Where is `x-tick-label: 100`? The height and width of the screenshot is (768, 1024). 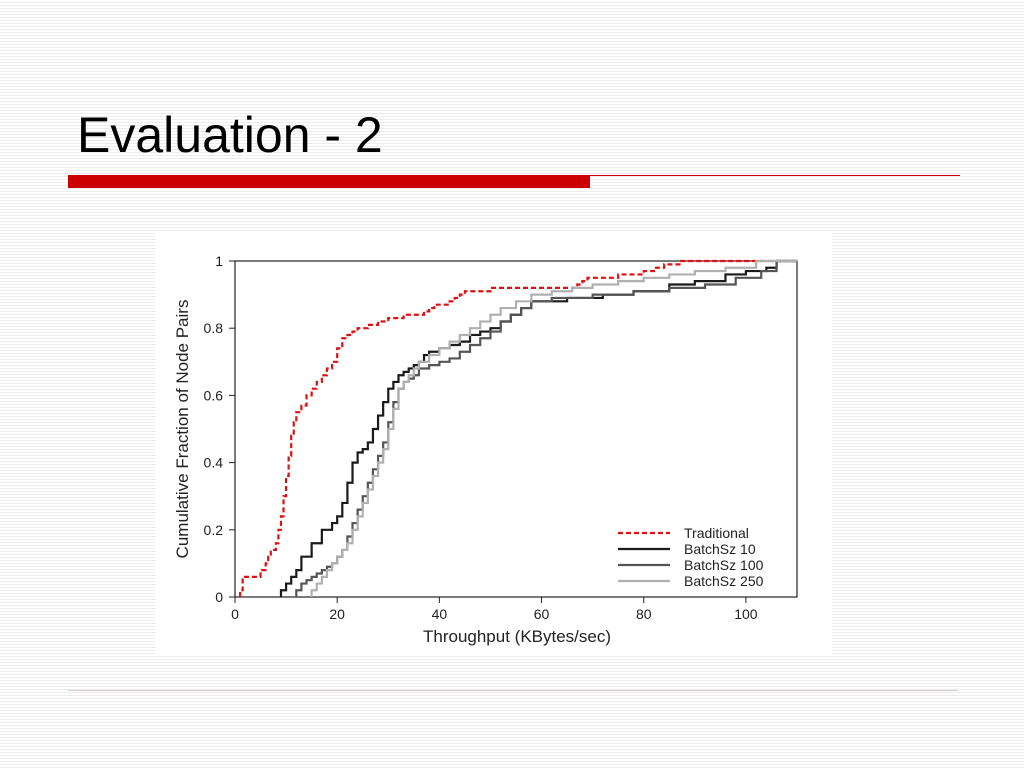
x-tick-label: 100 is located at coordinates (746, 614).